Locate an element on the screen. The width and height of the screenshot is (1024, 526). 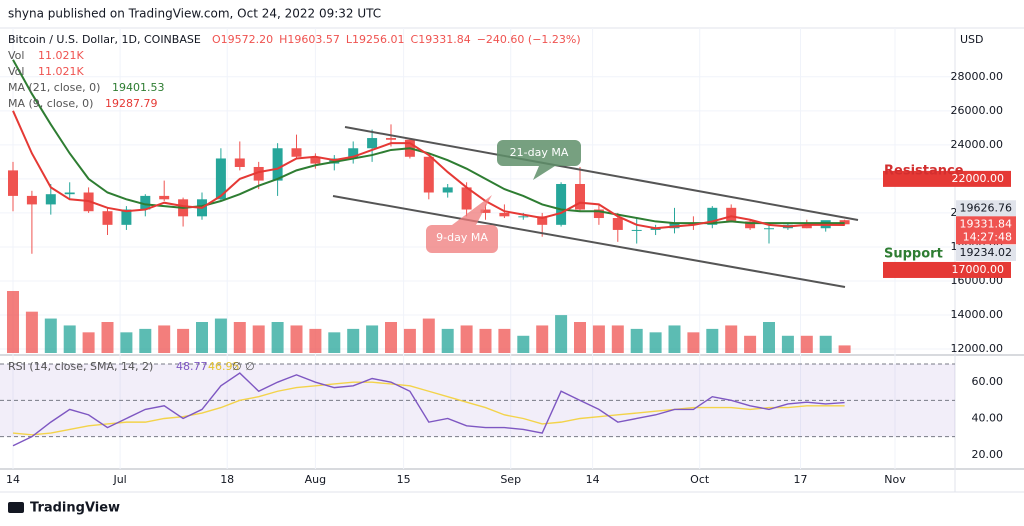
x-tick-label: 18 is located at coordinates (227, 479).